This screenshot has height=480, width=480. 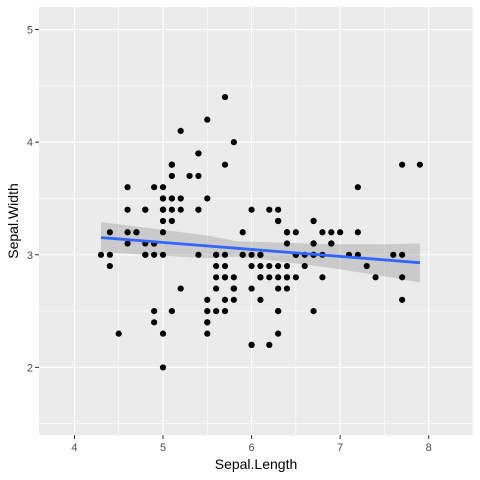 What do you see at coordinates (163, 448) in the screenshot?
I see `x-tick-label: 5` at bounding box center [163, 448].